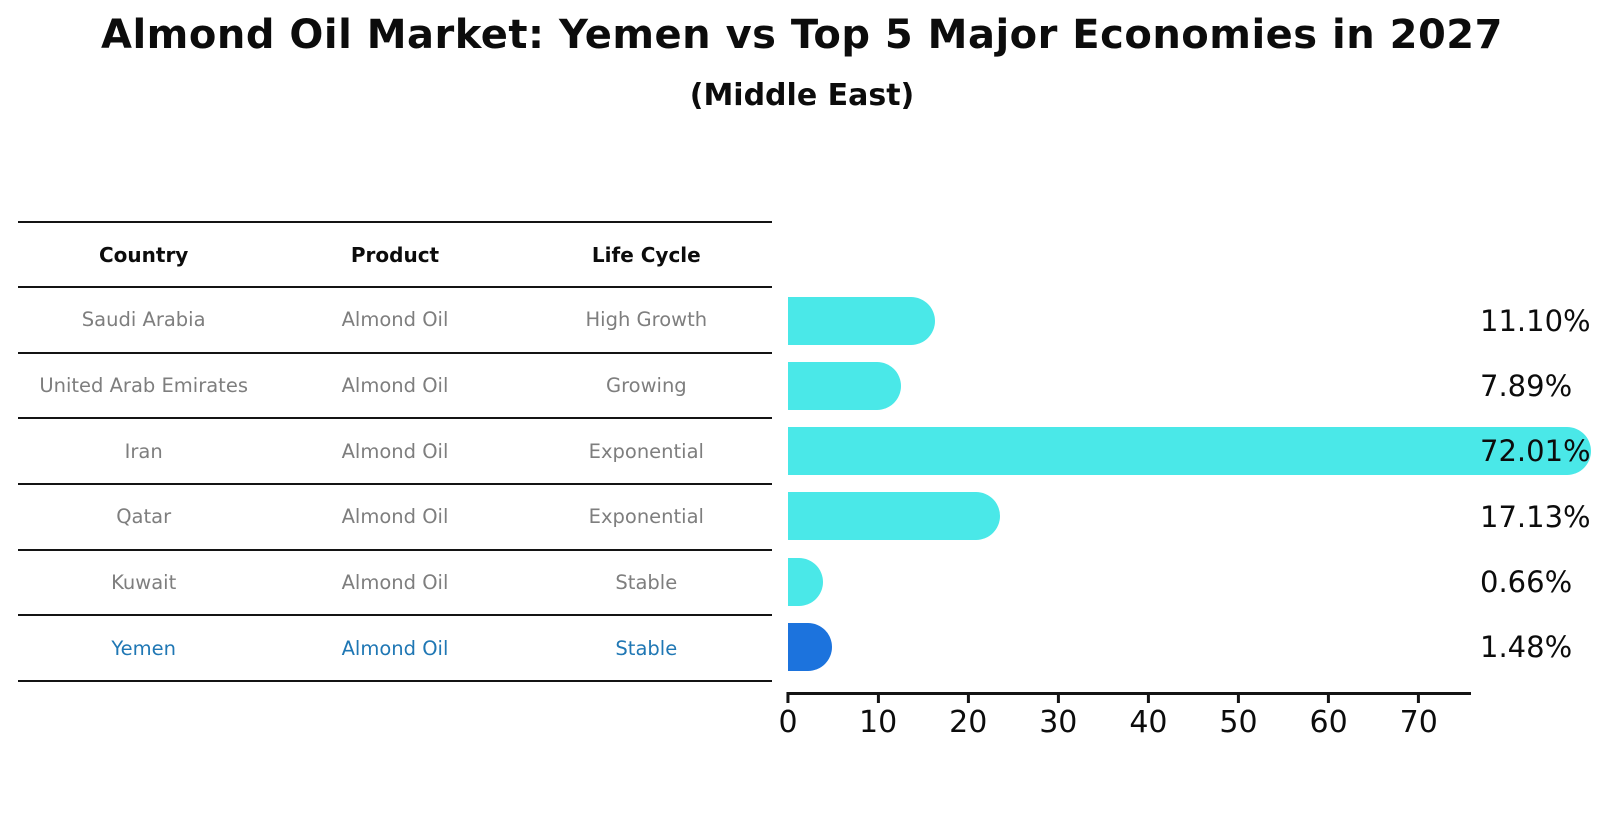 This screenshot has height=823, width=1604. What do you see at coordinates (862, 320) in the screenshot?
I see `bar-saudi-arabia` at bounding box center [862, 320].